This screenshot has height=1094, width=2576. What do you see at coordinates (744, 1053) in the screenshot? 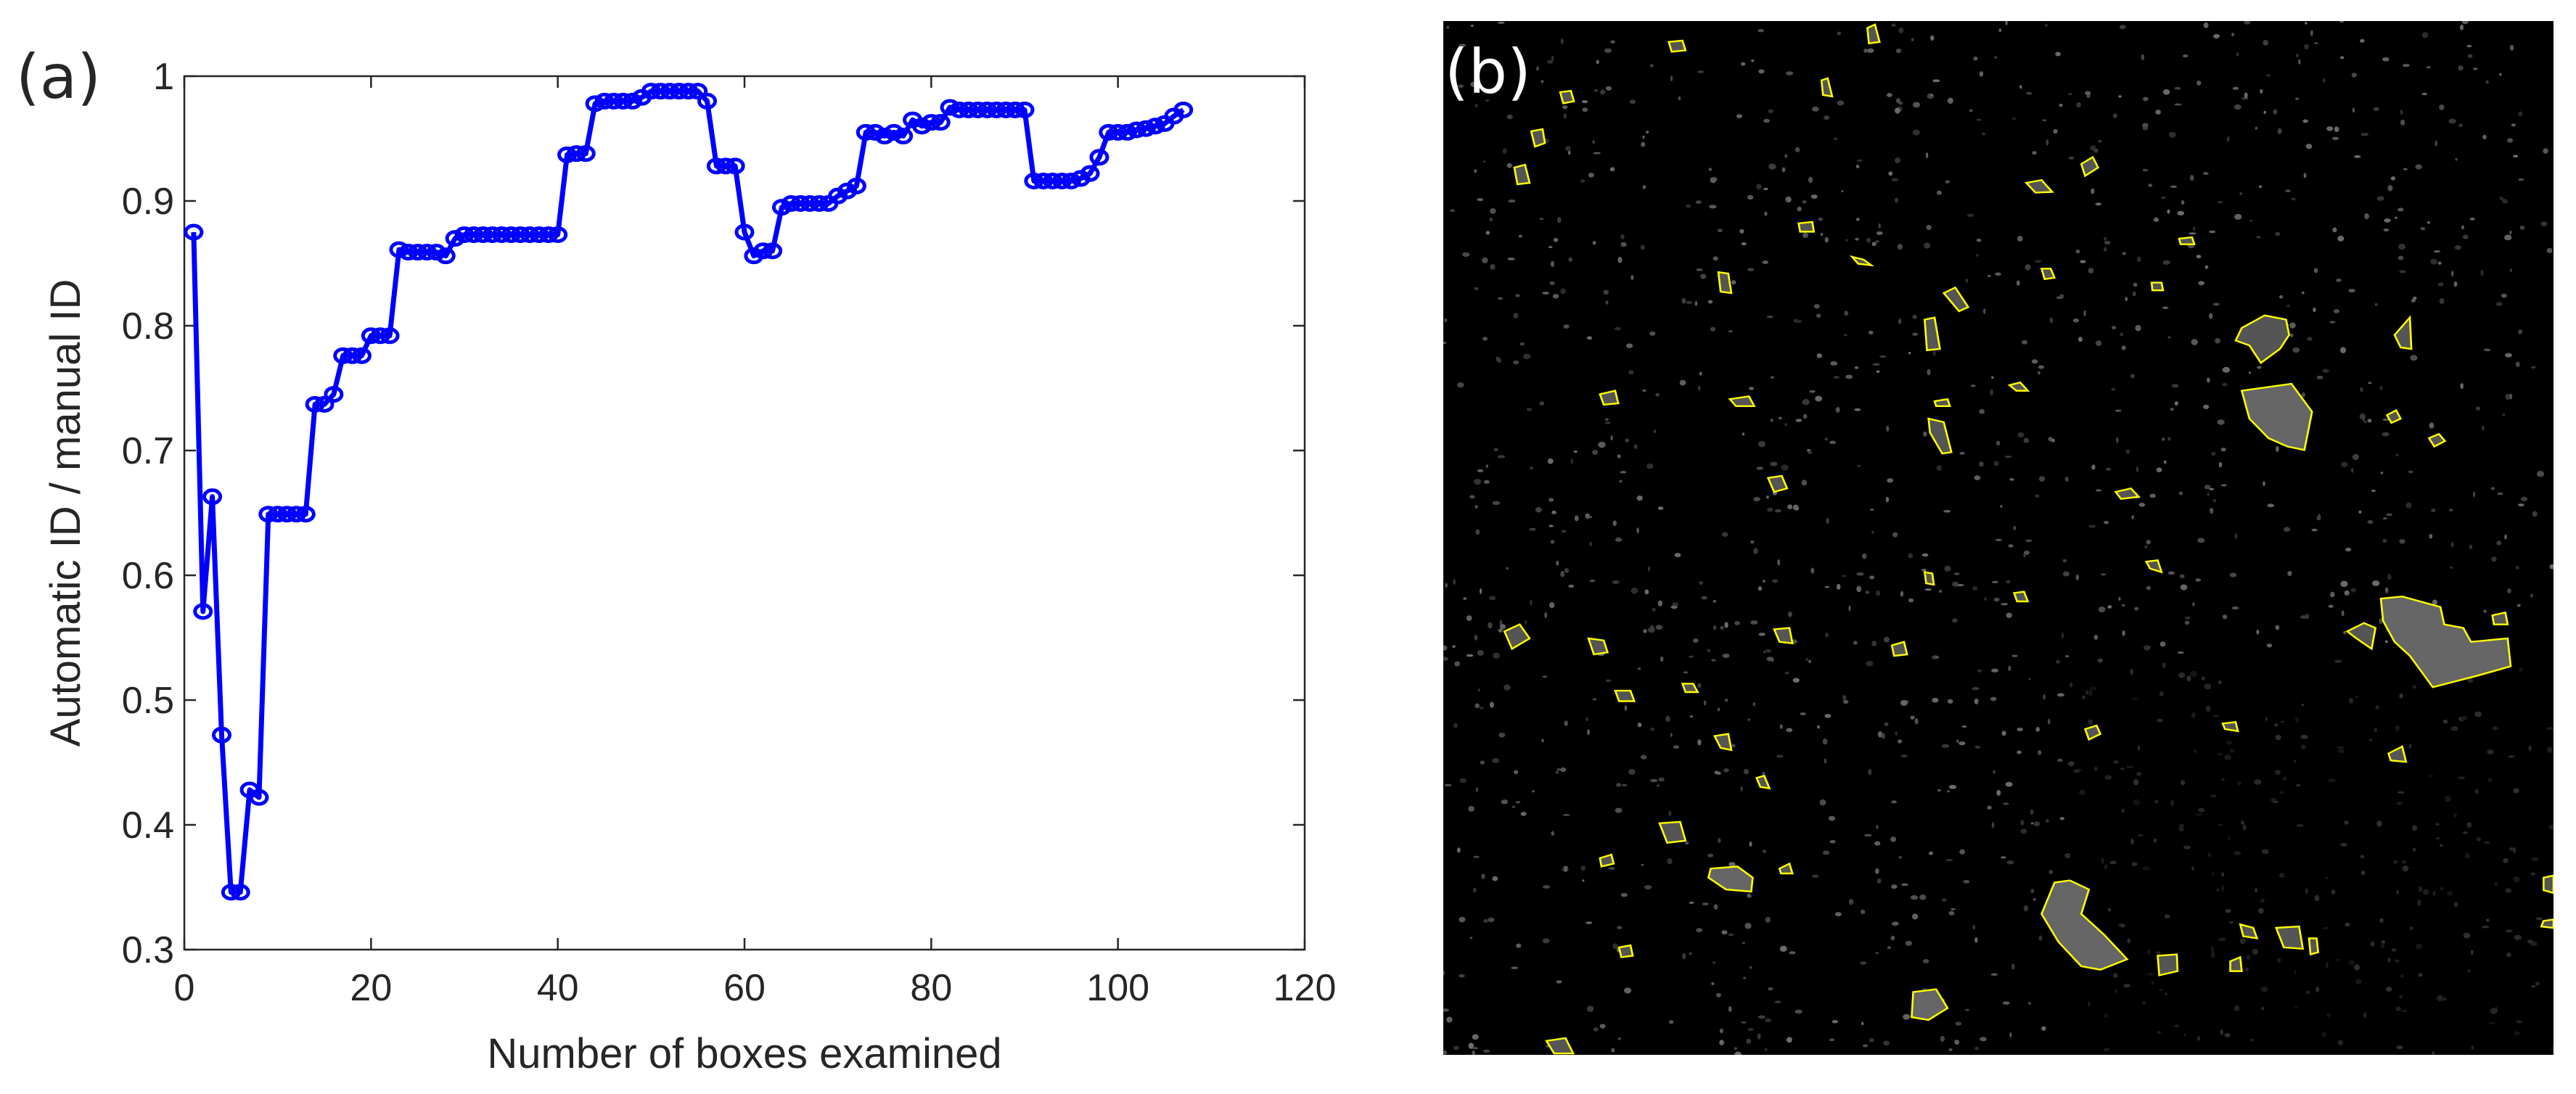
I see `x-axis-label: Number of boxes examined` at bounding box center [744, 1053].